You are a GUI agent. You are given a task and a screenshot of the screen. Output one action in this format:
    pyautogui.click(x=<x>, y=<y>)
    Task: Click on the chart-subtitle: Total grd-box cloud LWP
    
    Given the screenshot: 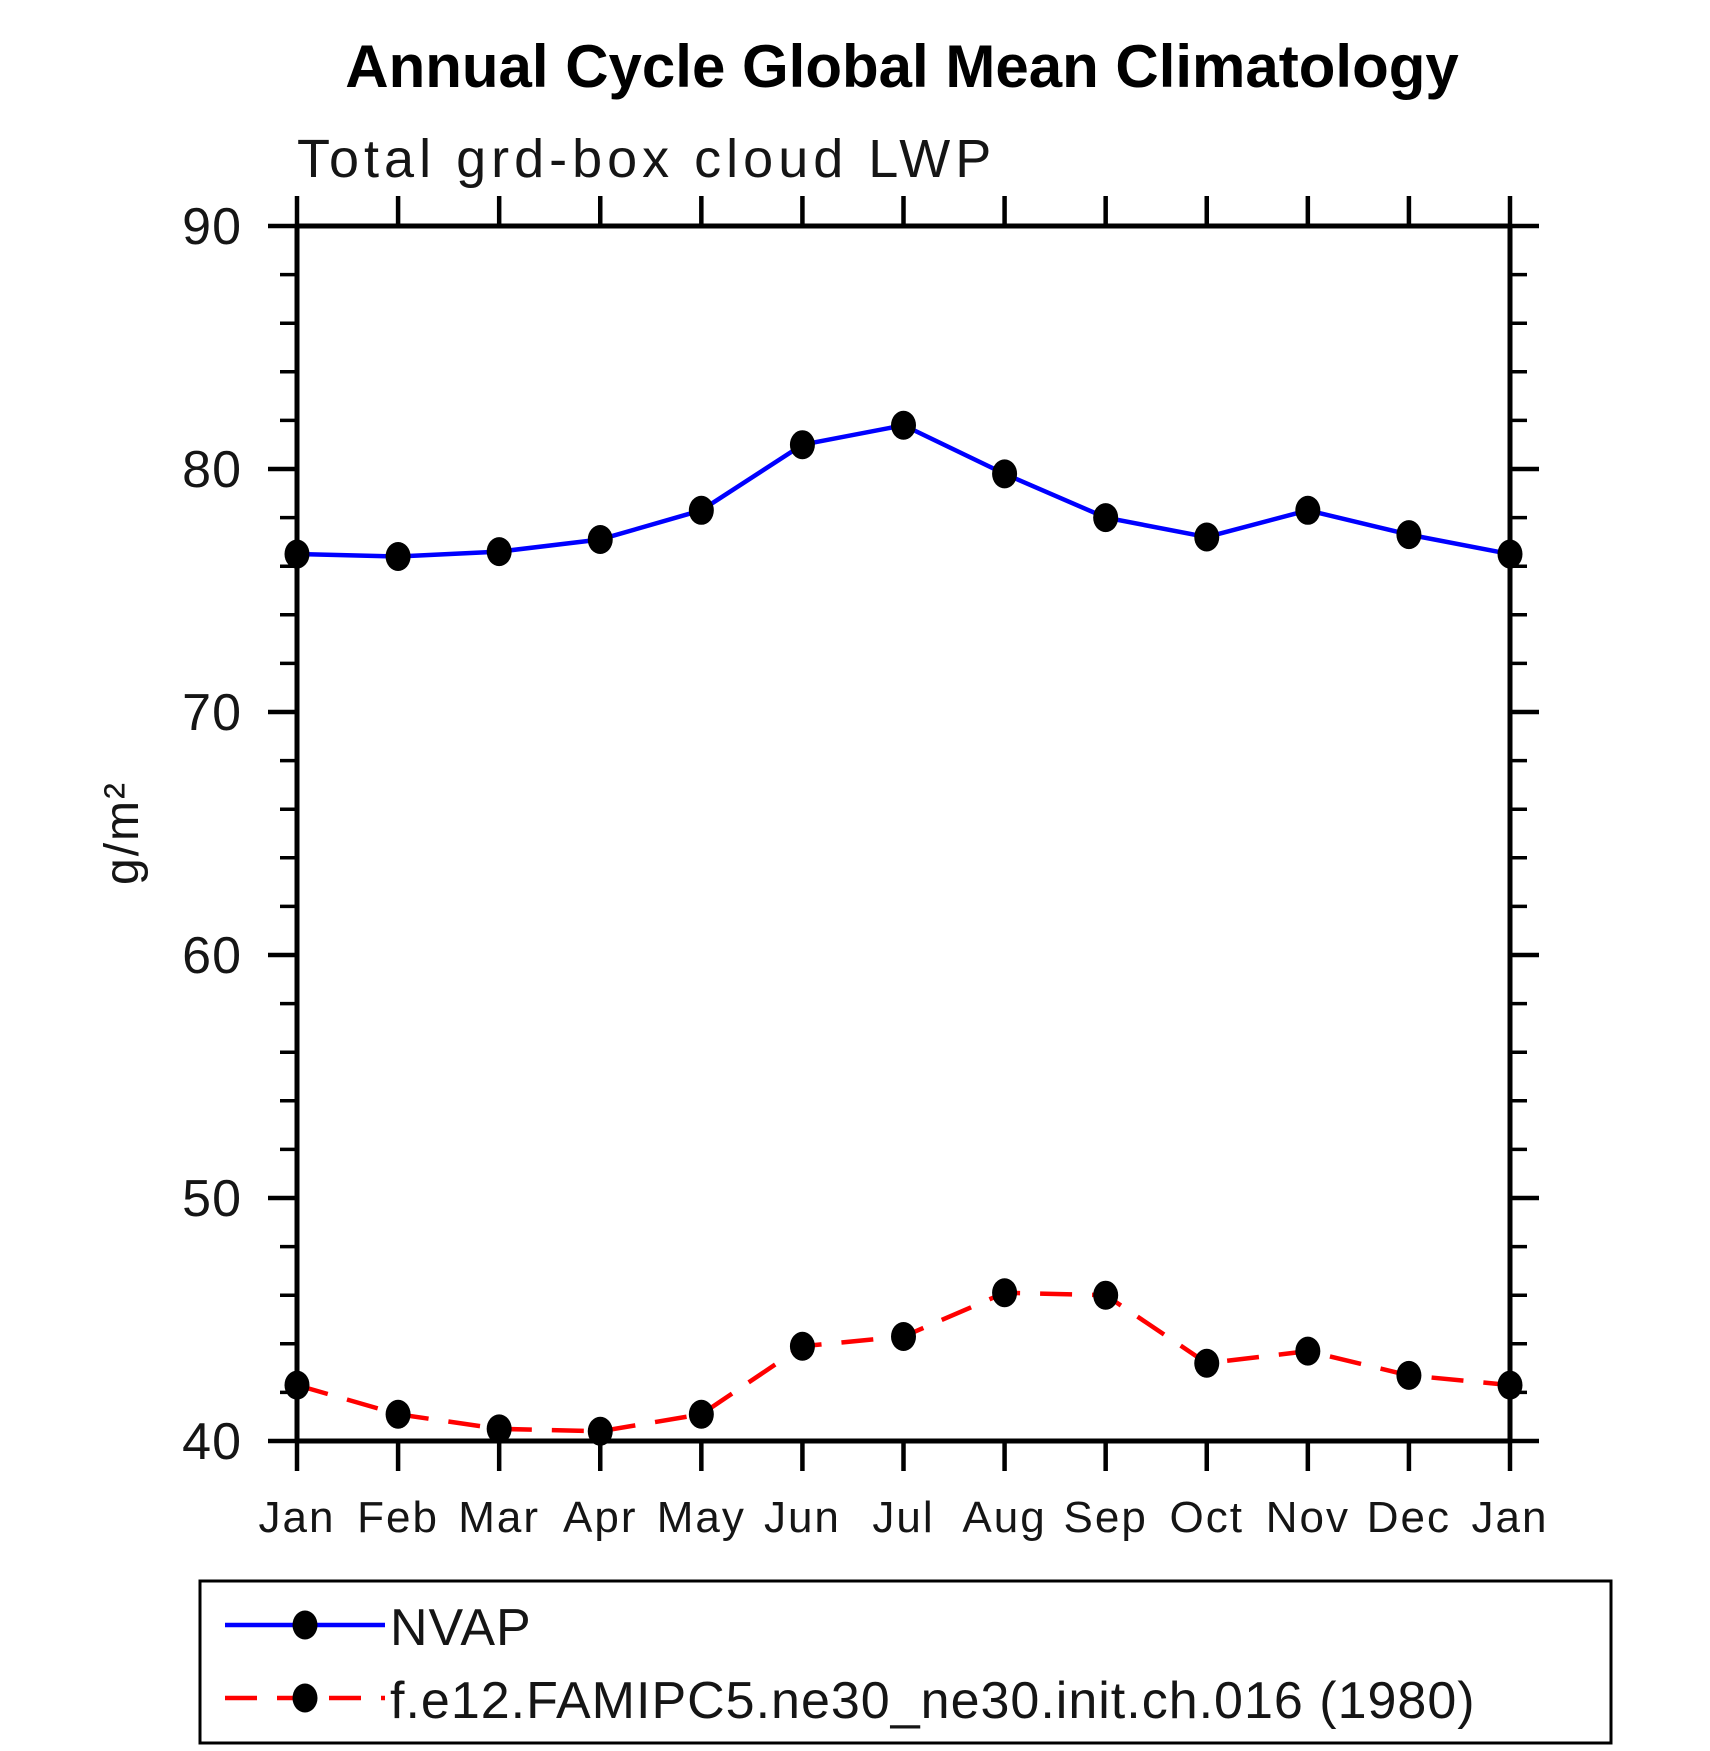 What is the action you would take?
    pyautogui.click(x=646, y=159)
    